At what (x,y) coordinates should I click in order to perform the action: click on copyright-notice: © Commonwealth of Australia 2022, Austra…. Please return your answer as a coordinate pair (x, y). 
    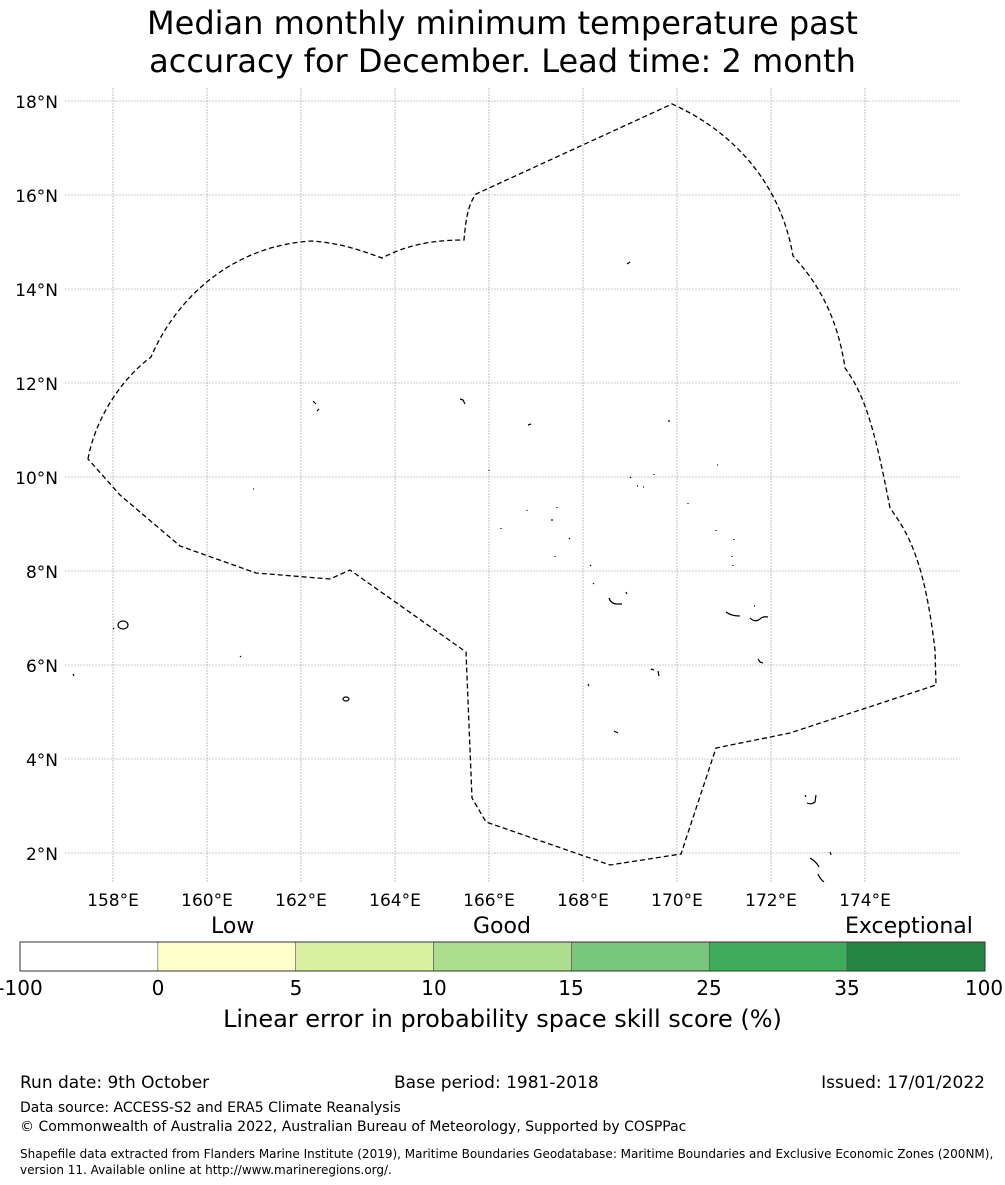
    Looking at the image, I should click on (353, 1127).